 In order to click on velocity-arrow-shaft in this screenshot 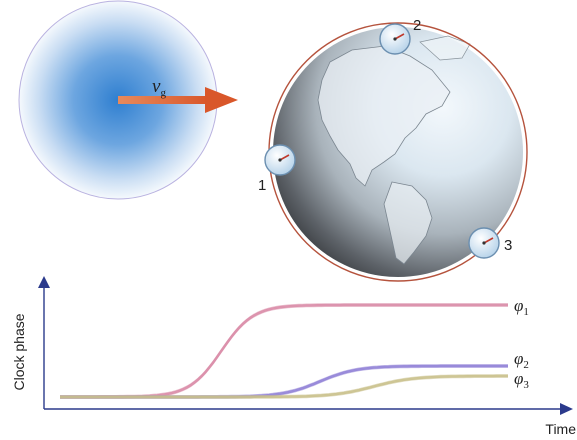, I will do `click(163, 100)`.